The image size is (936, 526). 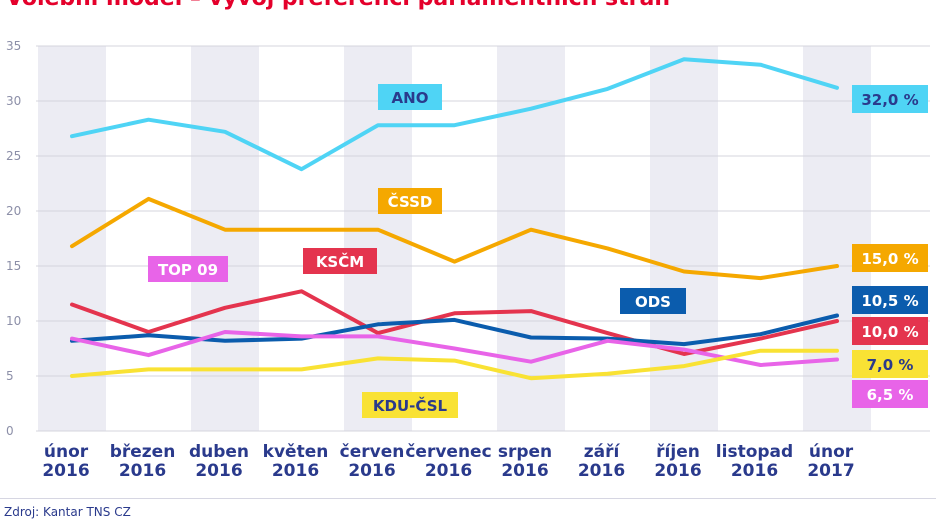 I want to click on end-value-label: 10,5 %, so click(x=890, y=300).